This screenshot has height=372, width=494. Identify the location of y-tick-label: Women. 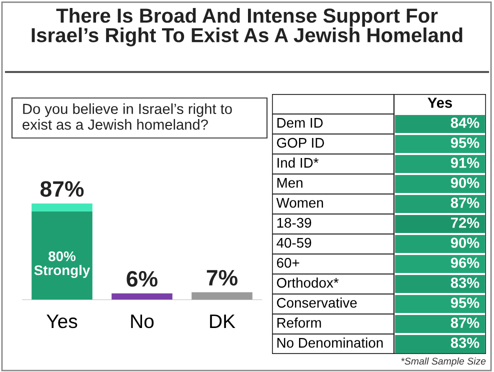
(299, 203).